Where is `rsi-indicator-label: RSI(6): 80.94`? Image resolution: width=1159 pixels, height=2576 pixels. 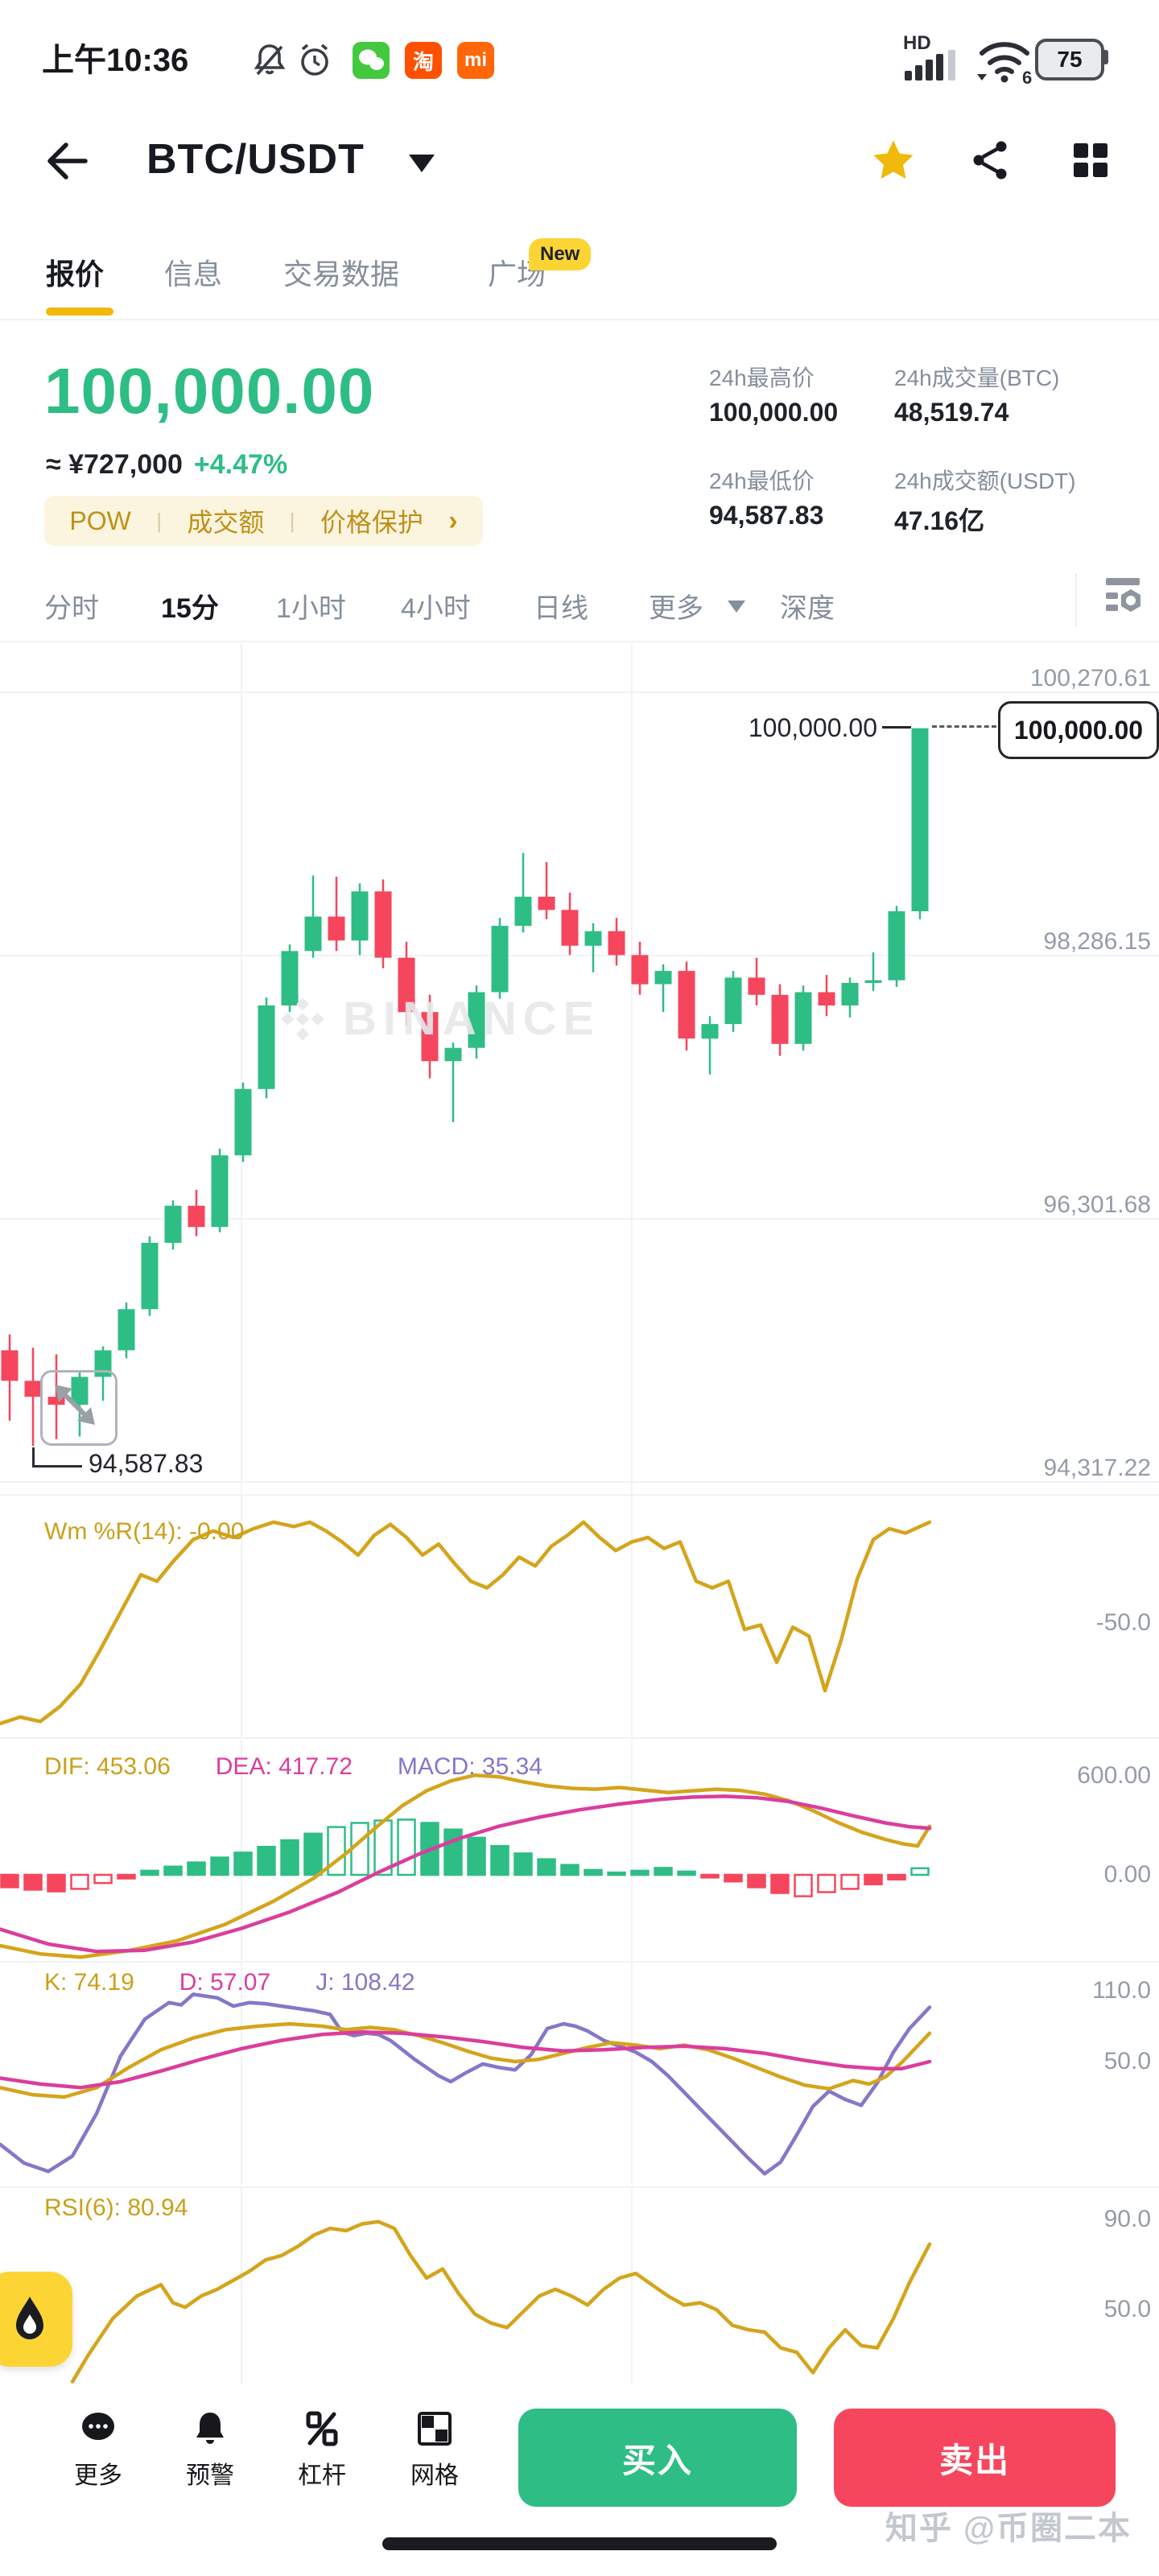
rsi-indicator-label: RSI(6): 80.94 is located at coordinates (116, 2207).